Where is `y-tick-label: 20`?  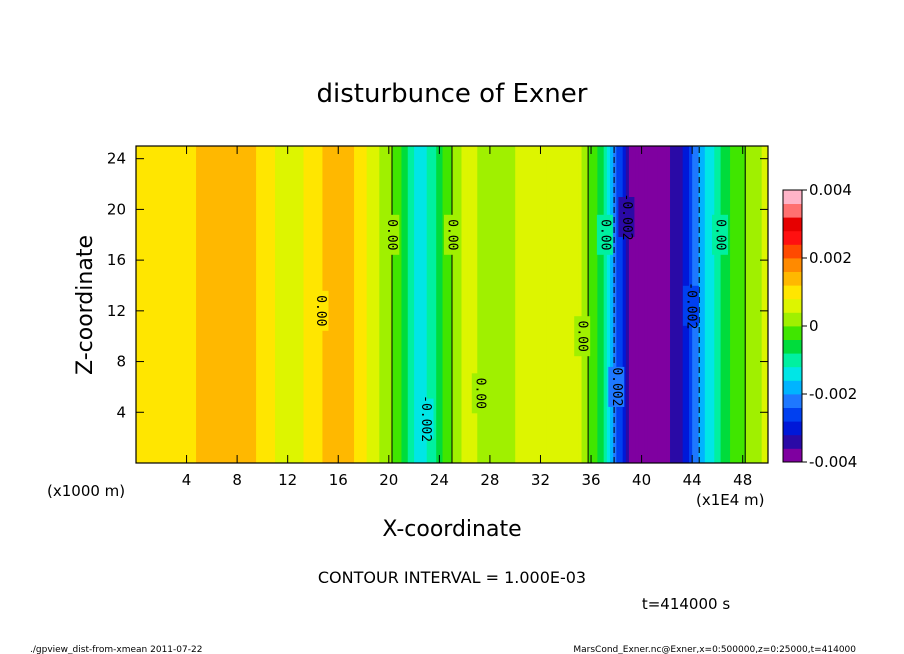
y-tick-label: 20 is located at coordinates (116, 209).